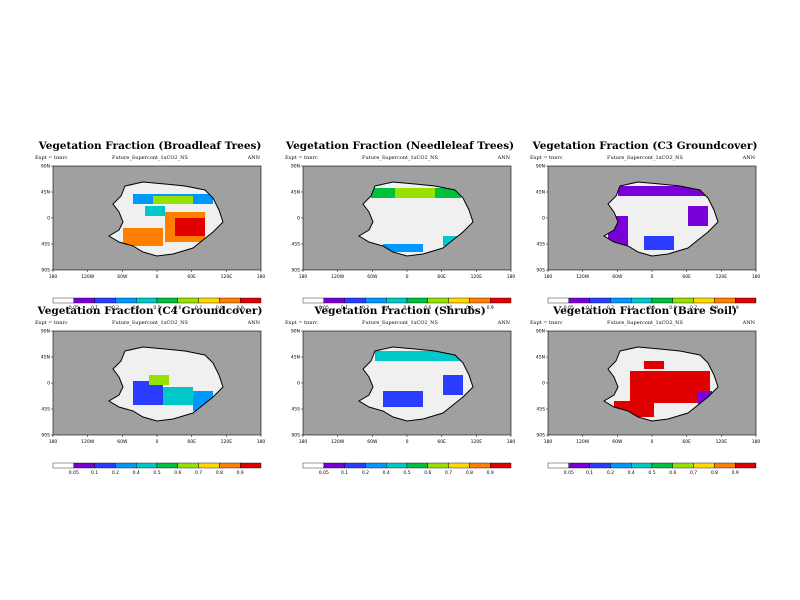 Image resolution: width=800 pixels, height=600 pixels. Describe the element at coordinates (722, 277) in the screenshot. I see `lon-tick-label: 120E` at that location.